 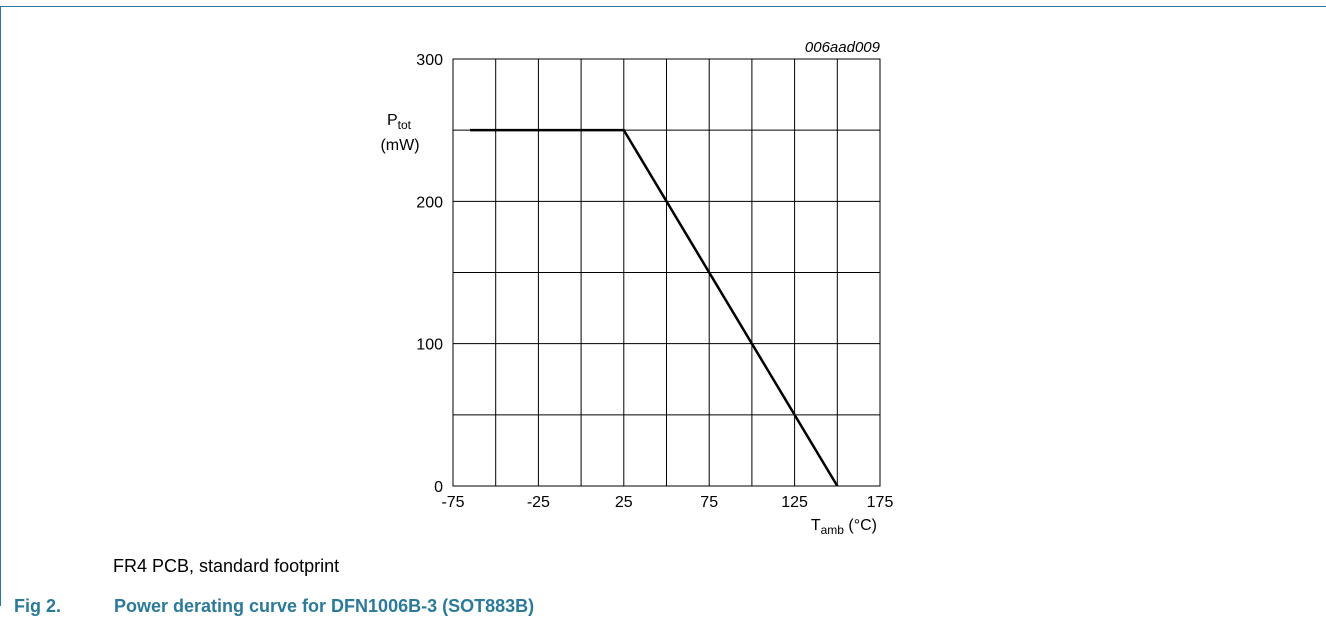 I want to click on x-tick-label: 25, so click(x=624, y=502).